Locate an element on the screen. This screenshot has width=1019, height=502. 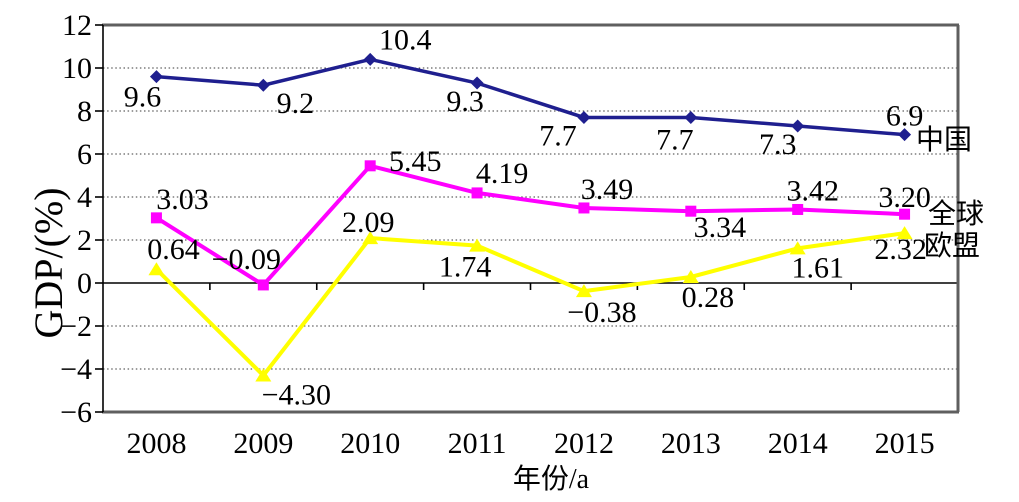
point-label: 0.28 is located at coordinates (708, 297).